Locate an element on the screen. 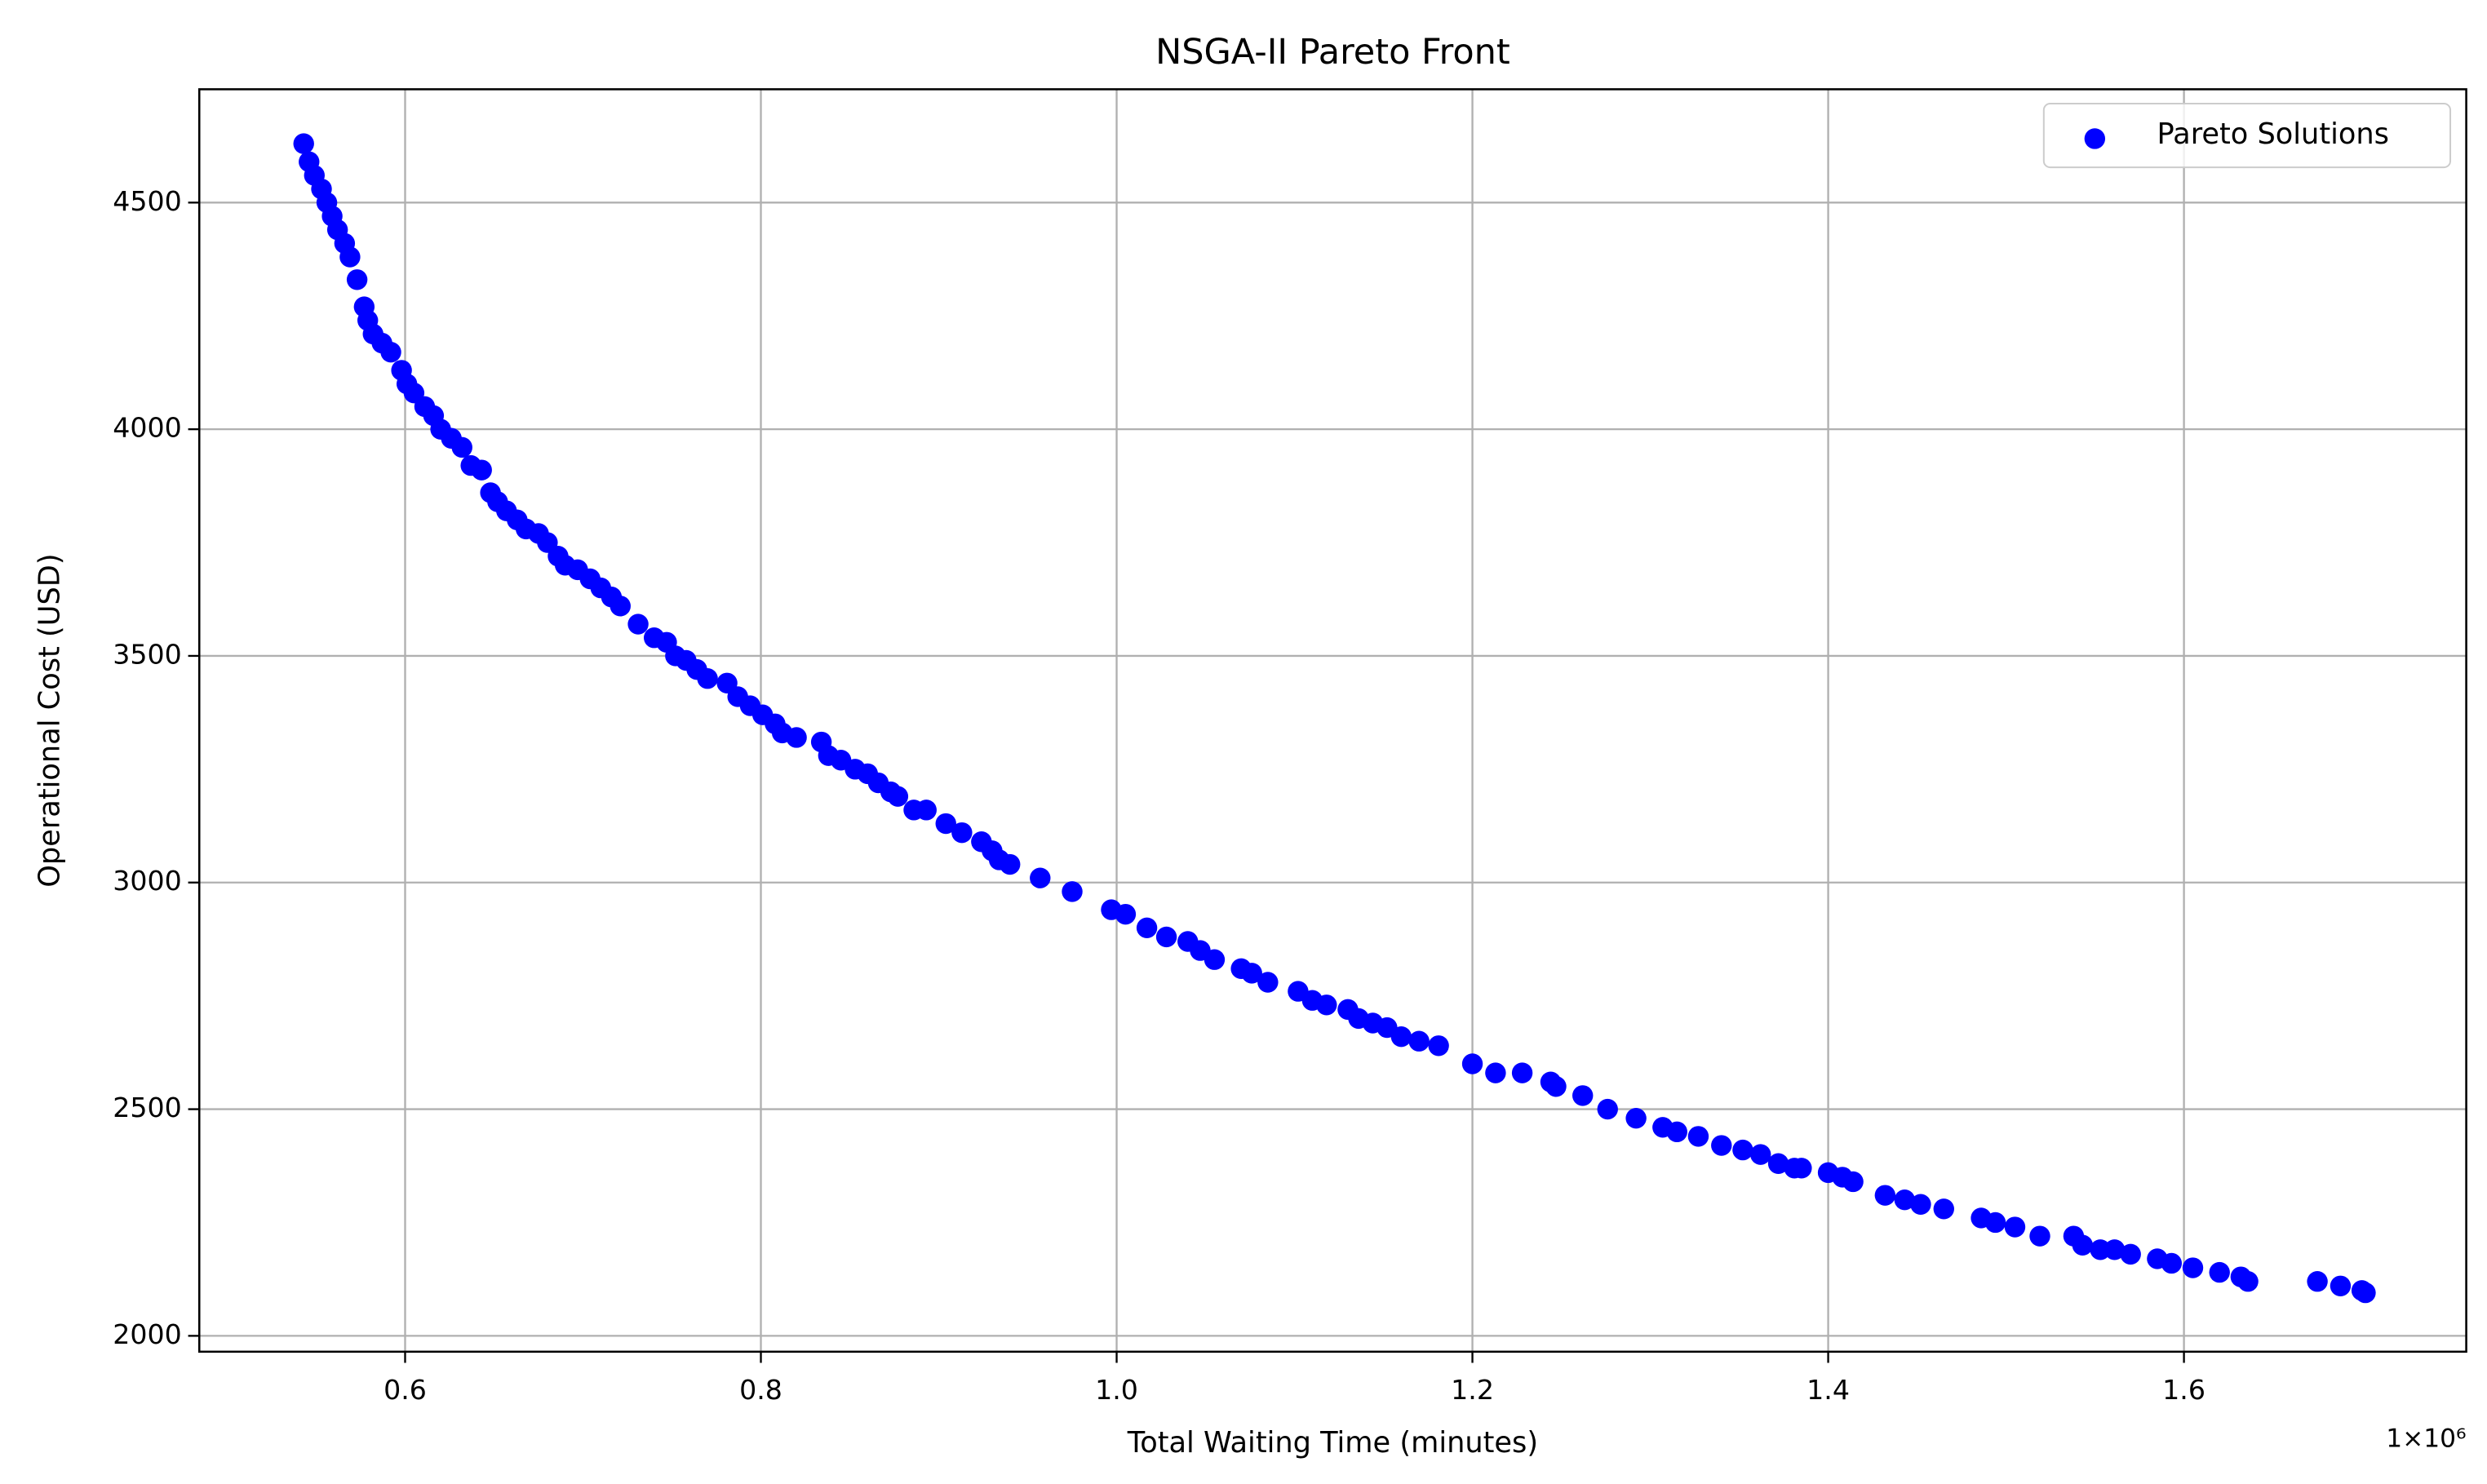 The image size is (2487, 1484). legend-label: Pareto Solutions is located at coordinates (2273, 134).